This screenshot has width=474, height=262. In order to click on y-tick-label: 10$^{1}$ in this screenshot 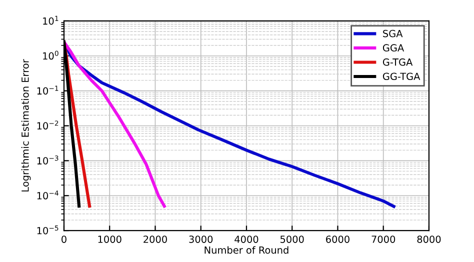, I will do `click(50, 20)`.